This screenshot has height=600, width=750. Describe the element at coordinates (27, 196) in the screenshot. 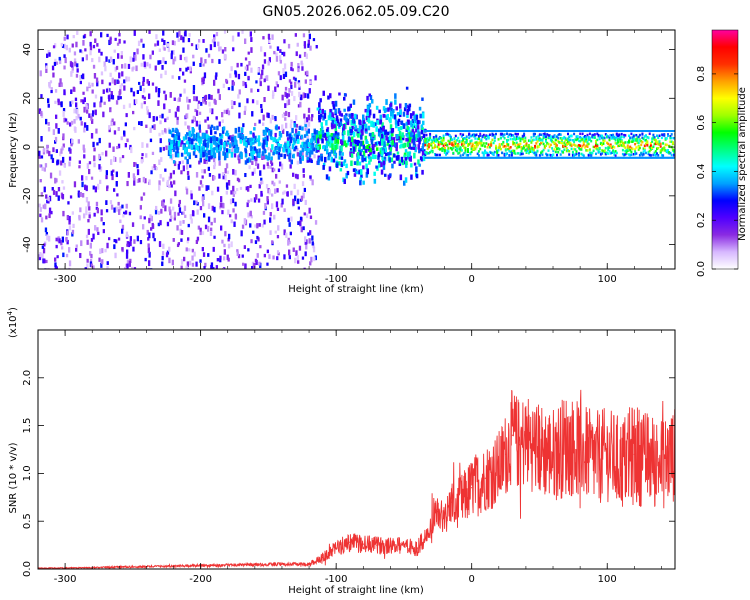

I see `y-tick-label: -20` at that location.